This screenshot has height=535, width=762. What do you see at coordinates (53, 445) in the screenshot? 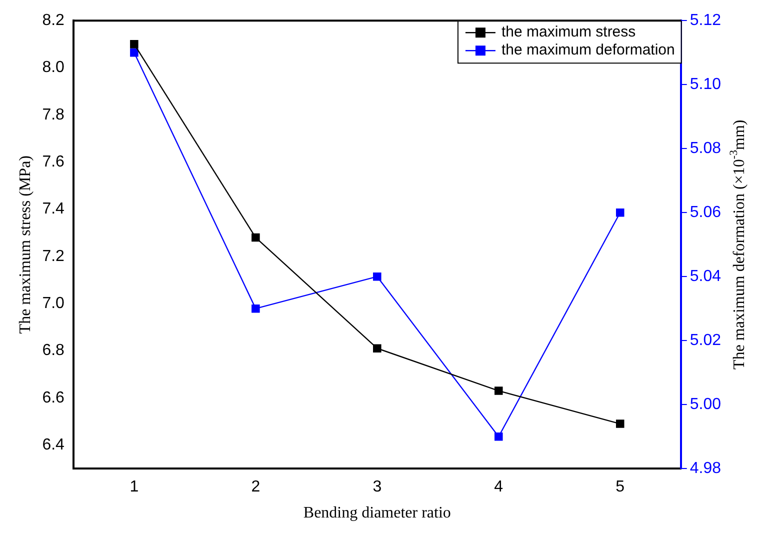
I see `y-tick-label: 6.4` at bounding box center [53, 445].